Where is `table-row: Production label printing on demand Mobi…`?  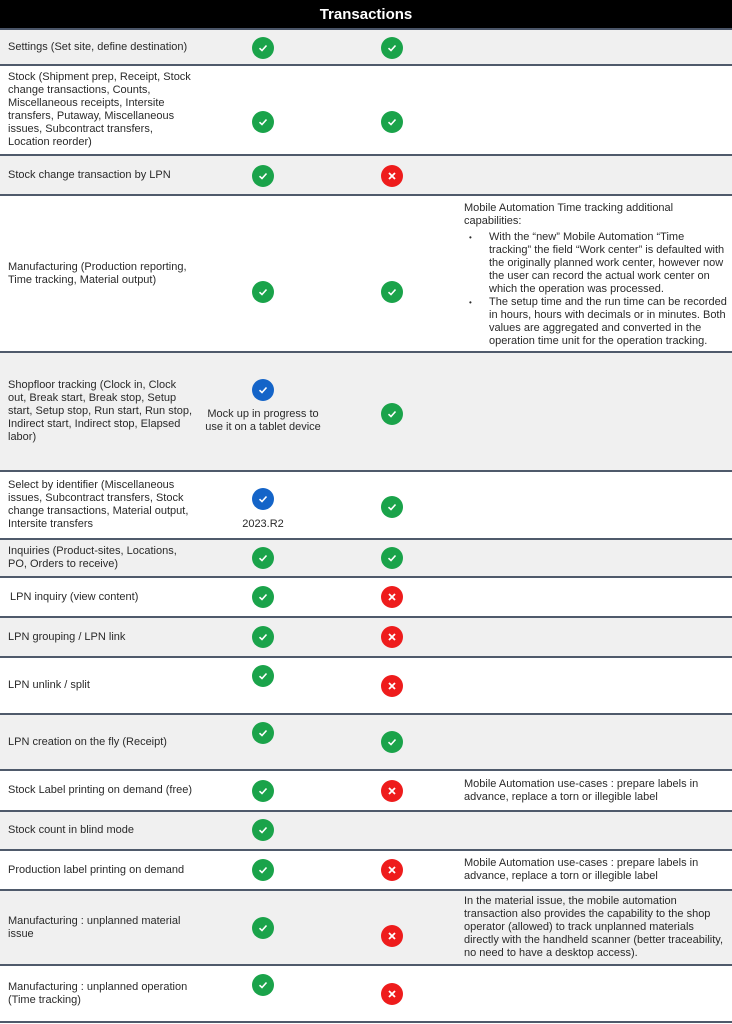 table-row: Production label printing on demand Mobi… is located at coordinates (366, 871).